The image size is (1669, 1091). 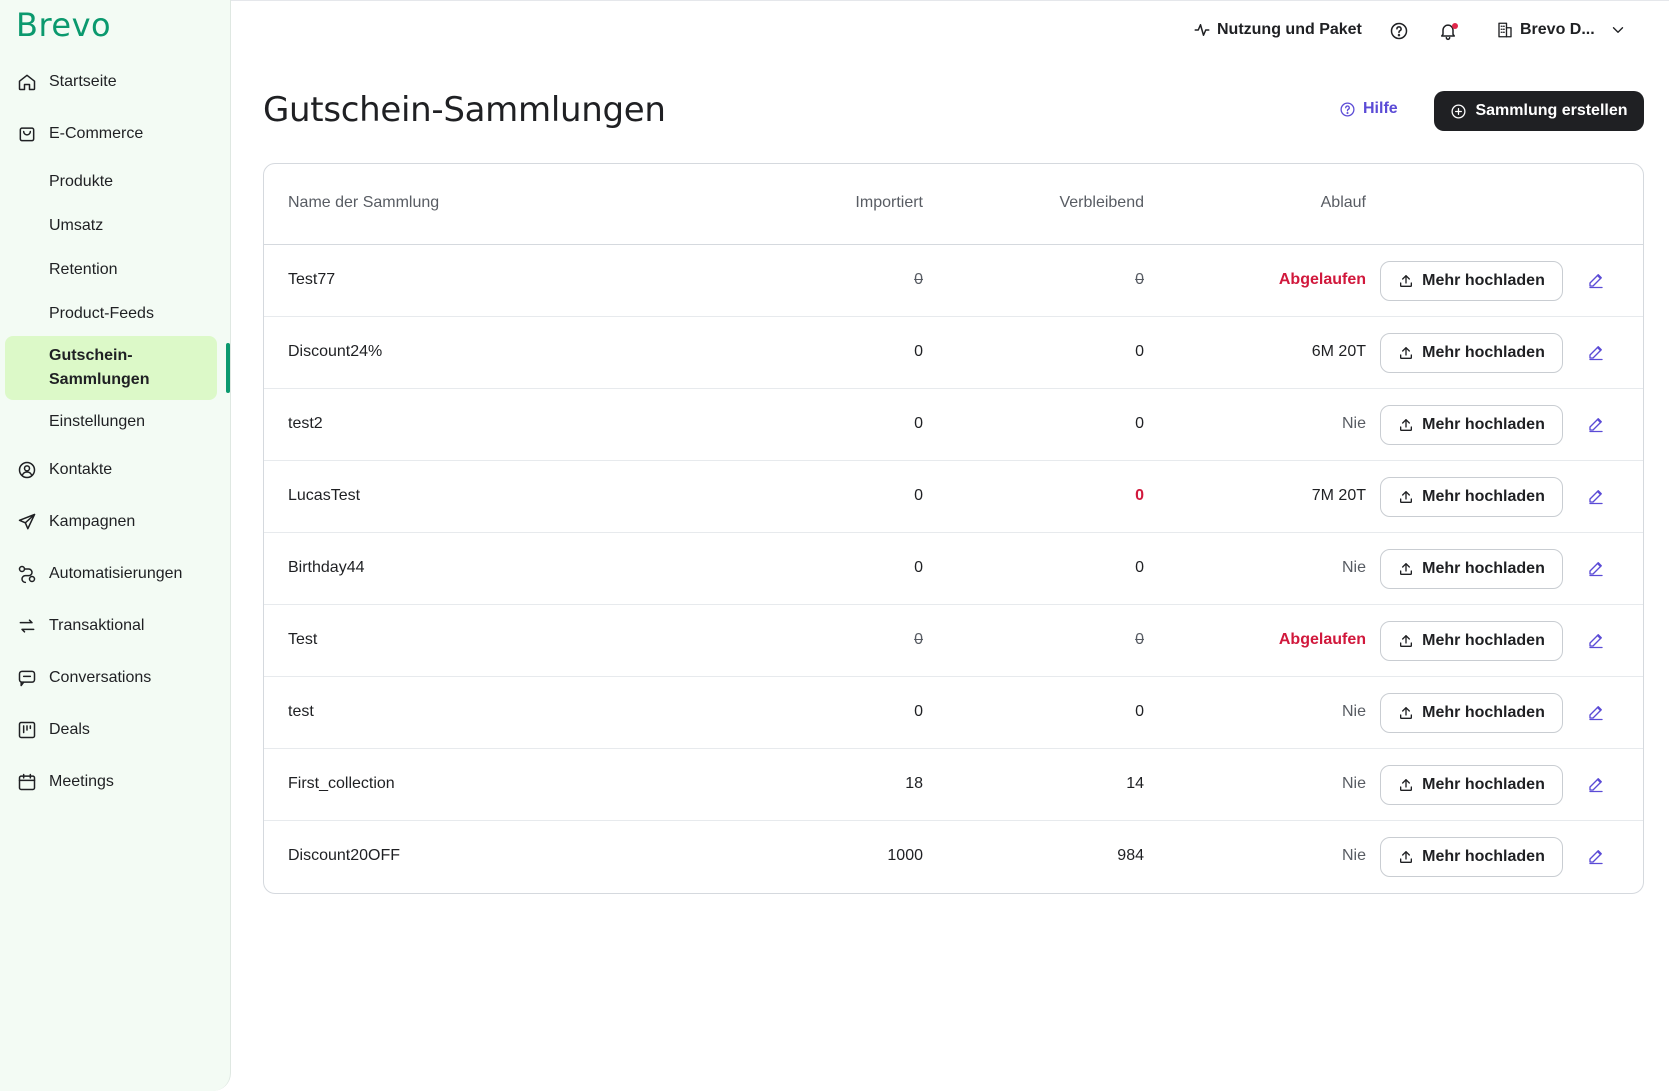 What do you see at coordinates (27, 470) in the screenshot?
I see `contact-icon` at bounding box center [27, 470].